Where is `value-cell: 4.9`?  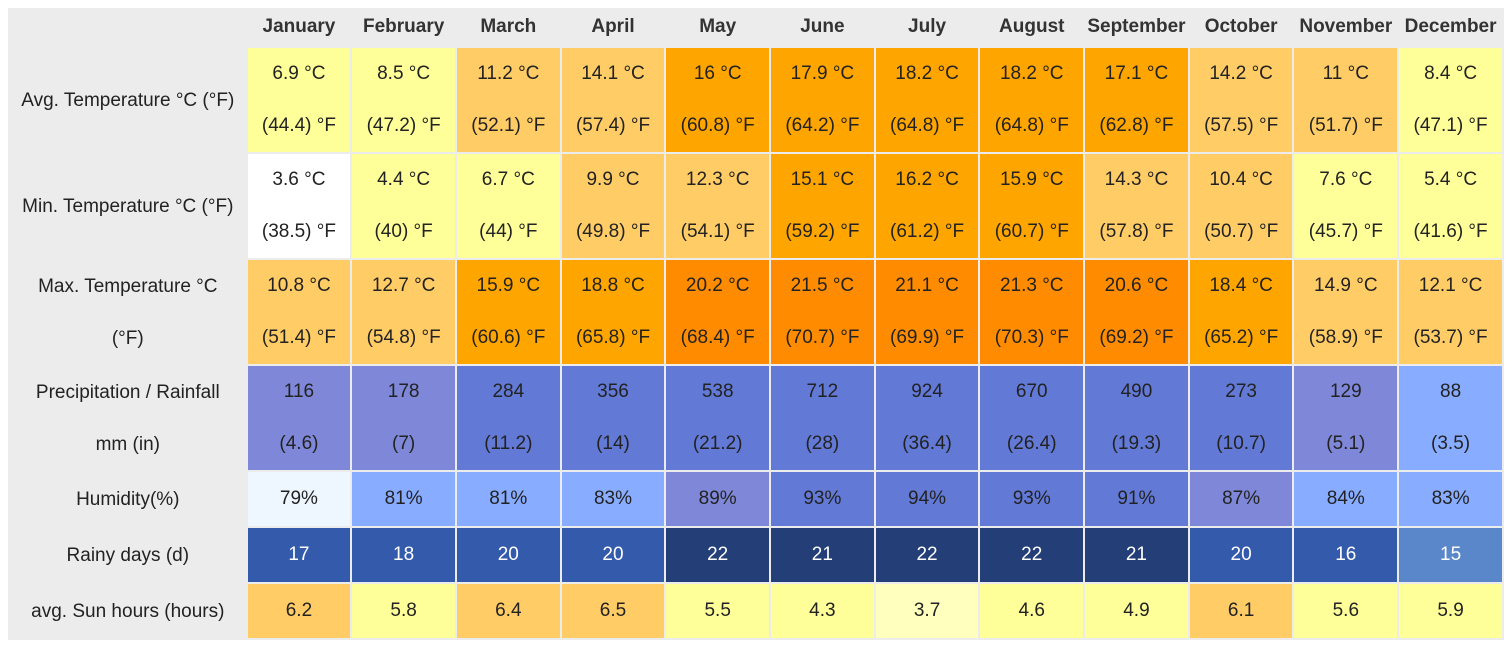 value-cell: 4.9 is located at coordinates (1136, 612).